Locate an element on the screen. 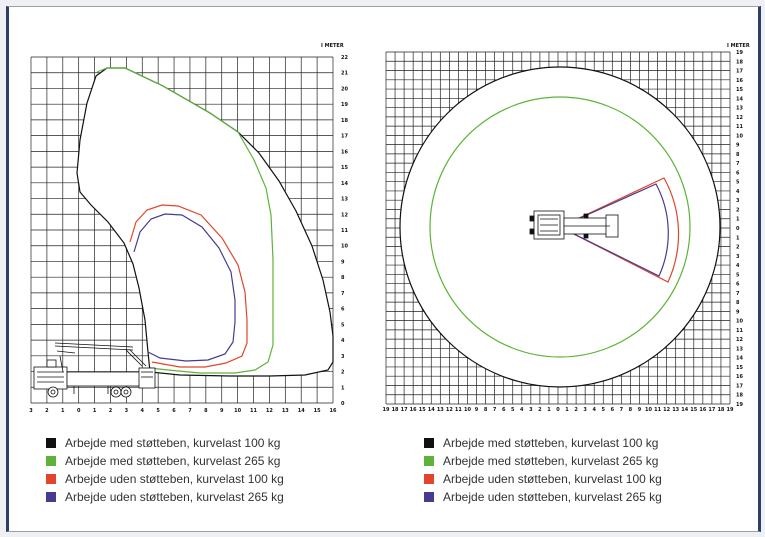 The width and height of the screenshot is (765, 537). top-x-tick-label: 10 is located at coordinates (467, 410).